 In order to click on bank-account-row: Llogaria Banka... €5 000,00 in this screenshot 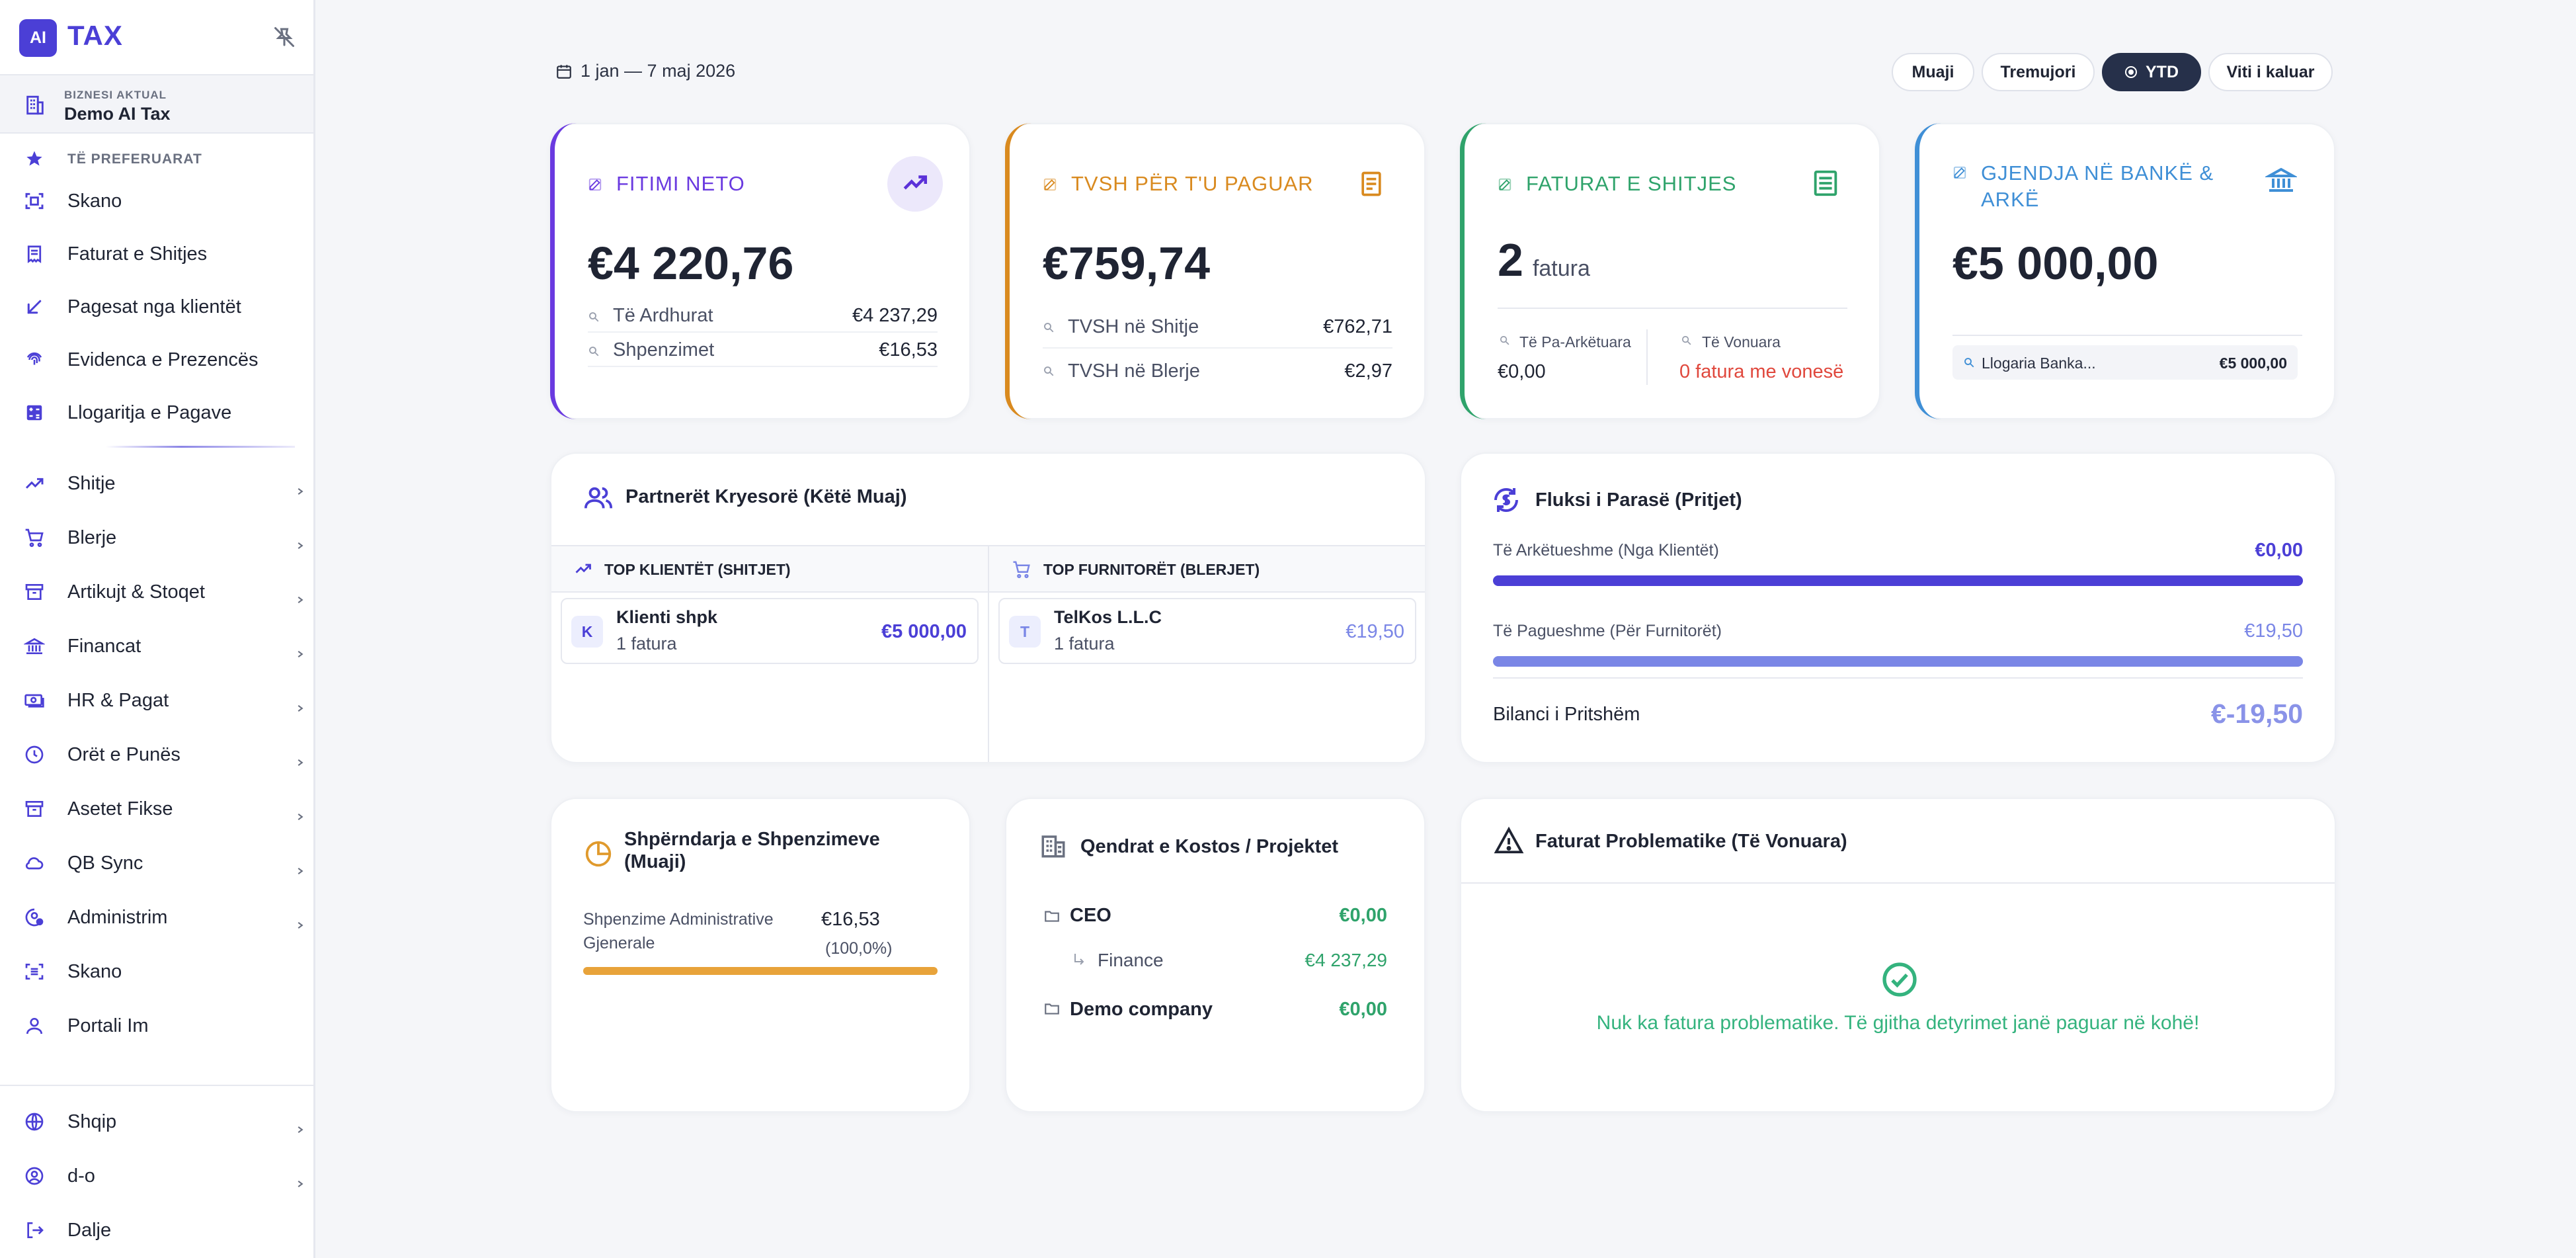, I will do `click(2125, 362)`.